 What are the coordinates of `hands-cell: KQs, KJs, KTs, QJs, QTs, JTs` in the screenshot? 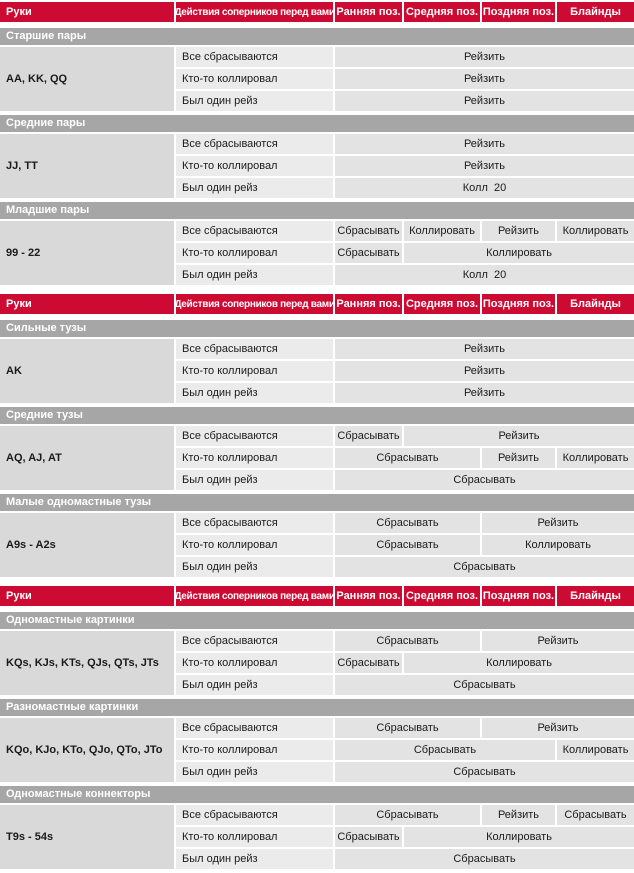 It's located at (87, 663).